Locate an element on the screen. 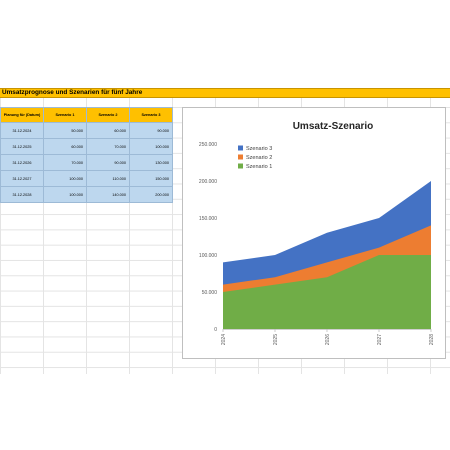 This screenshot has height=450, width=450. y-tick-label: 200.000 is located at coordinates (208, 182).